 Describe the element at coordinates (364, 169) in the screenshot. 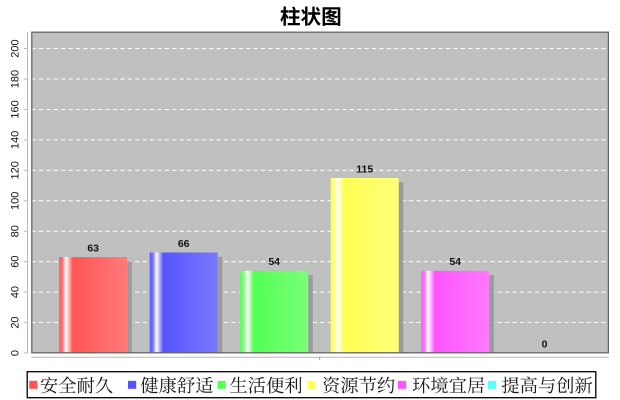

I see `svg-text: 115` at that location.